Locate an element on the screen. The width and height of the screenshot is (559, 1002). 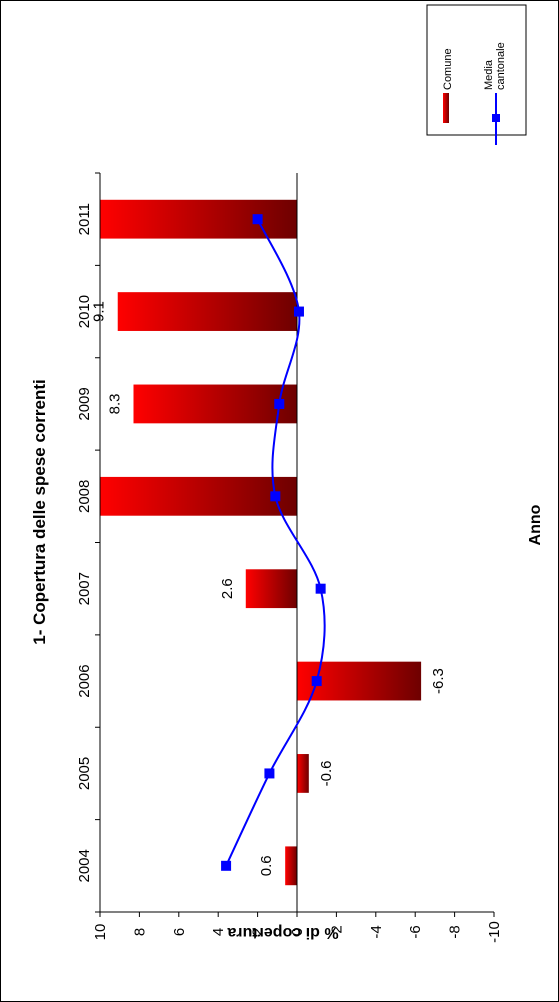
data-label-2004: 0.6 is located at coordinates (266, 865).